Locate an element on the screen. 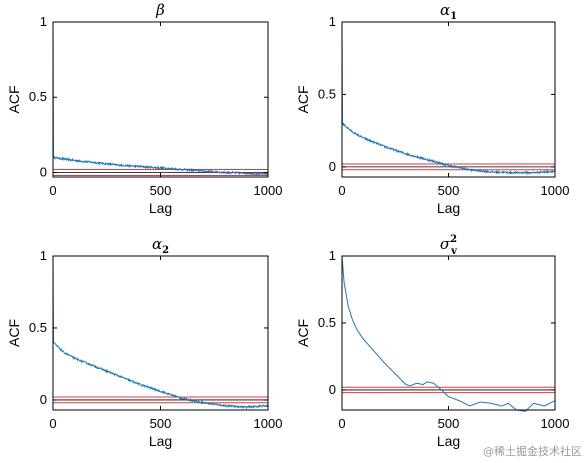  watermark-text: @稀土掘金技术社区 is located at coordinates (532, 451).